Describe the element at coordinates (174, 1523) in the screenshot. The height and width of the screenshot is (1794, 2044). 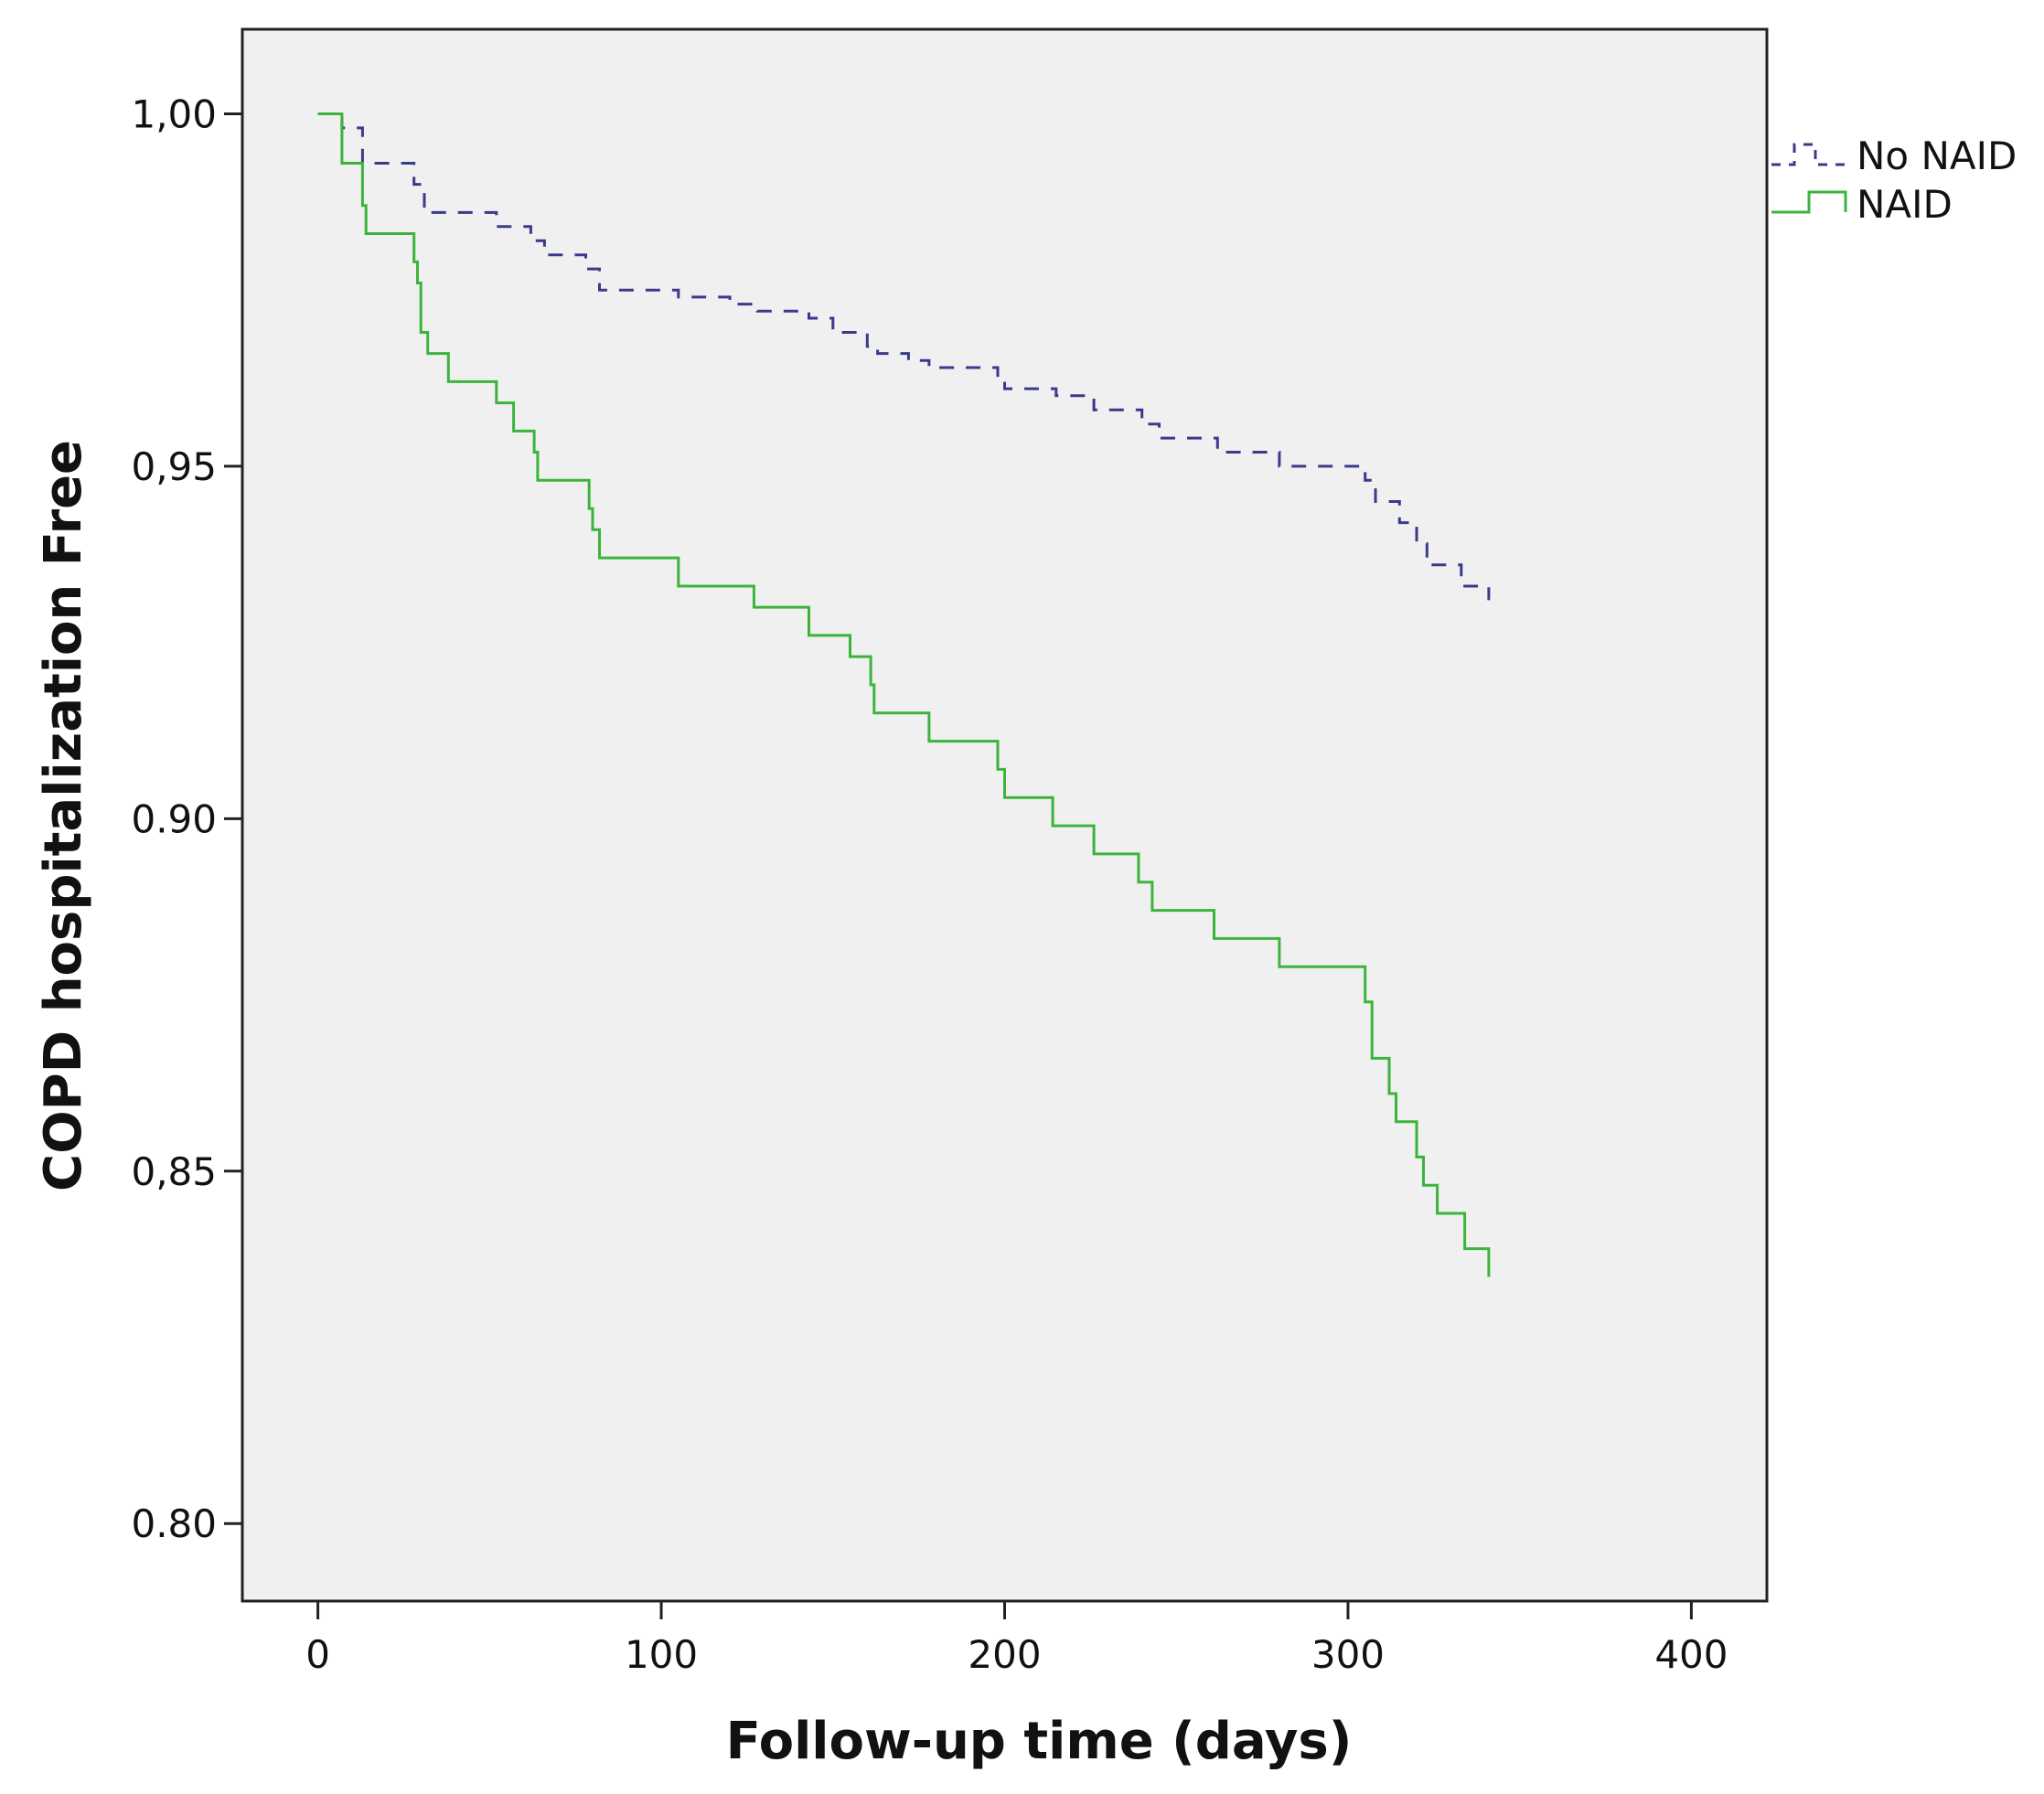
I see `y-tick-label: 0.80` at that location.